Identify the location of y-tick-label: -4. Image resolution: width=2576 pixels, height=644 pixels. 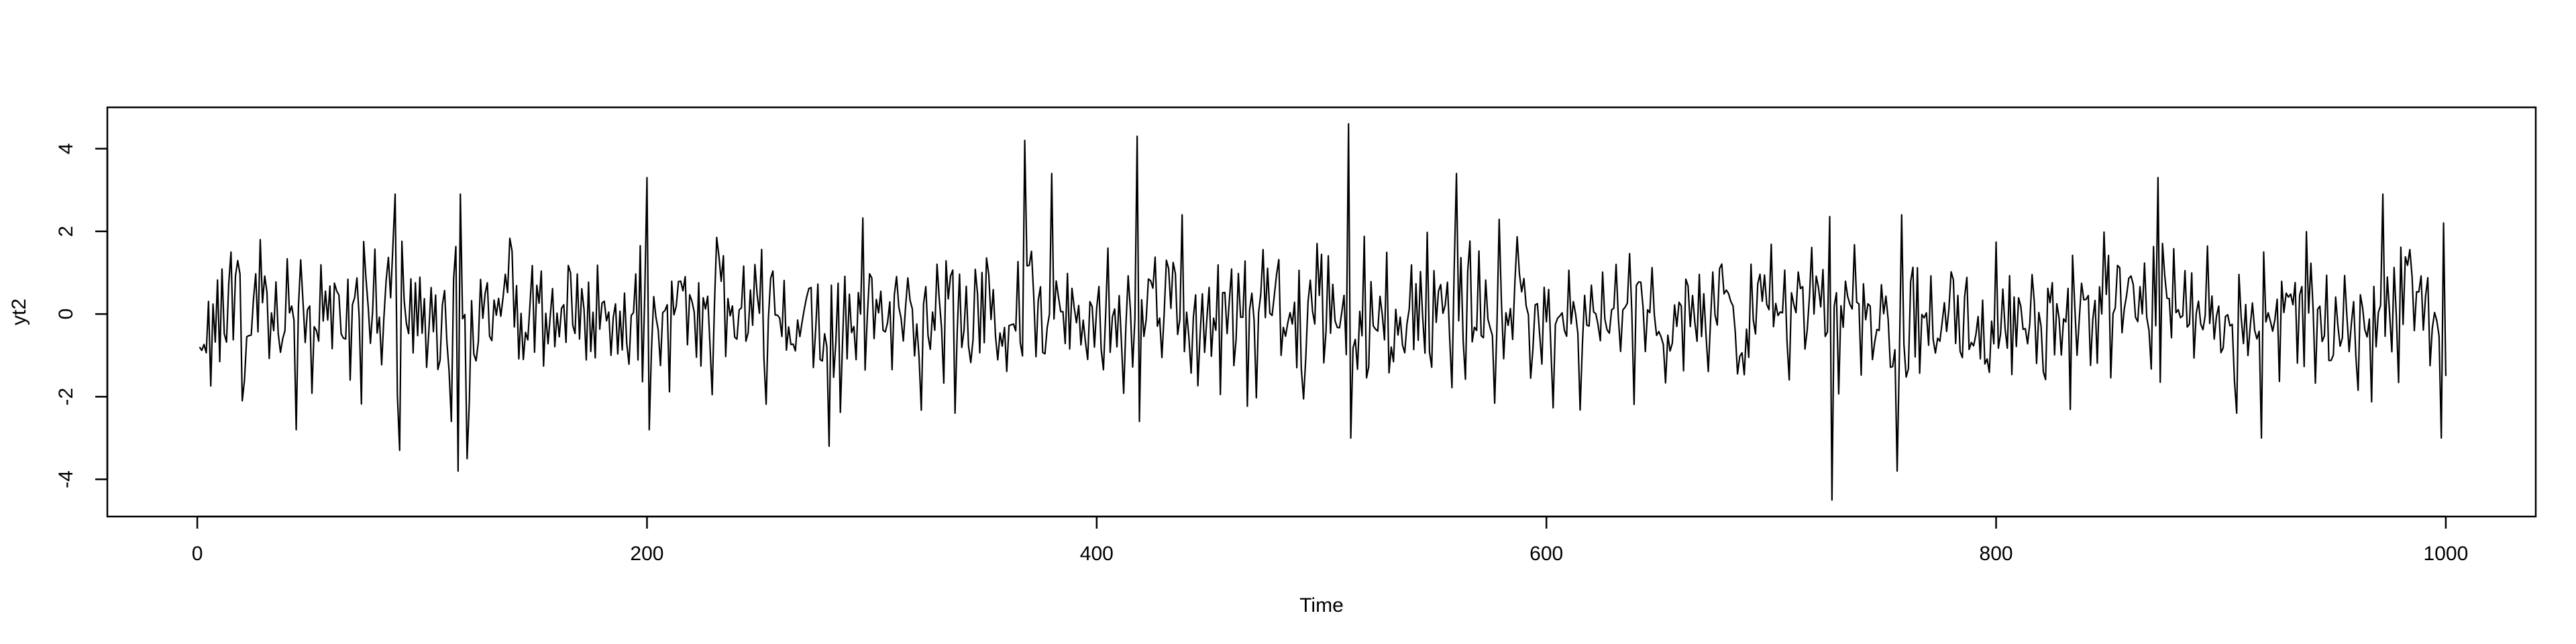
(66, 479).